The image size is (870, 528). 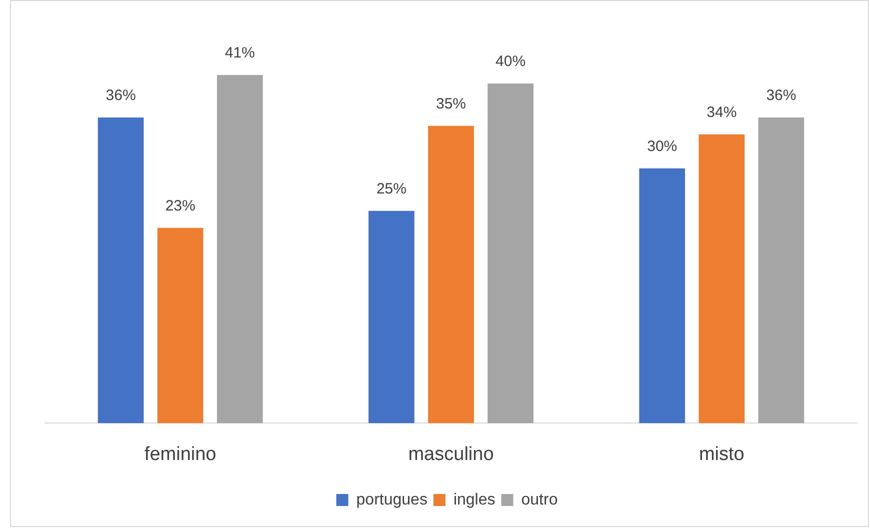 What do you see at coordinates (451, 104) in the screenshot?
I see `data-label: 35%` at bounding box center [451, 104].